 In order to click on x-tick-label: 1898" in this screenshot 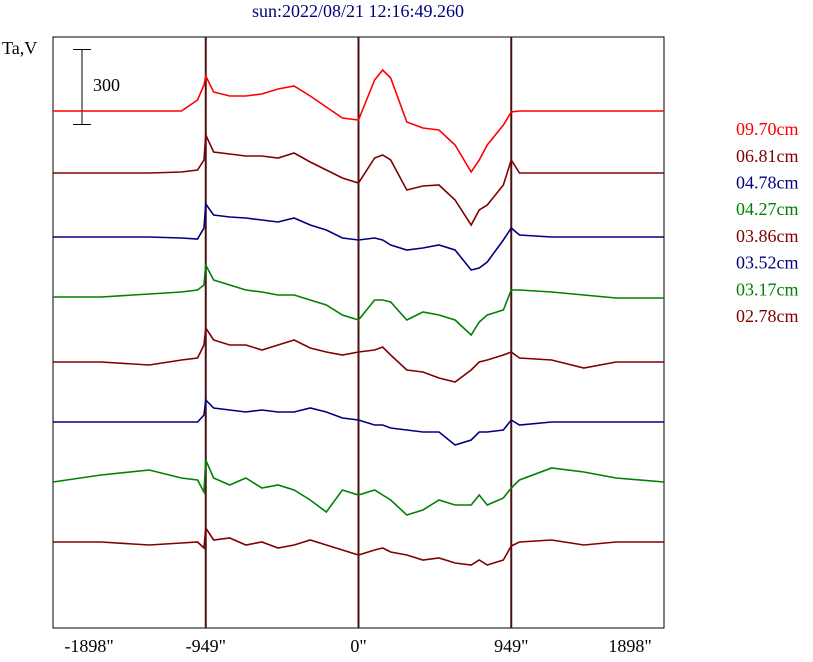, I will do `click(629, 646)`.